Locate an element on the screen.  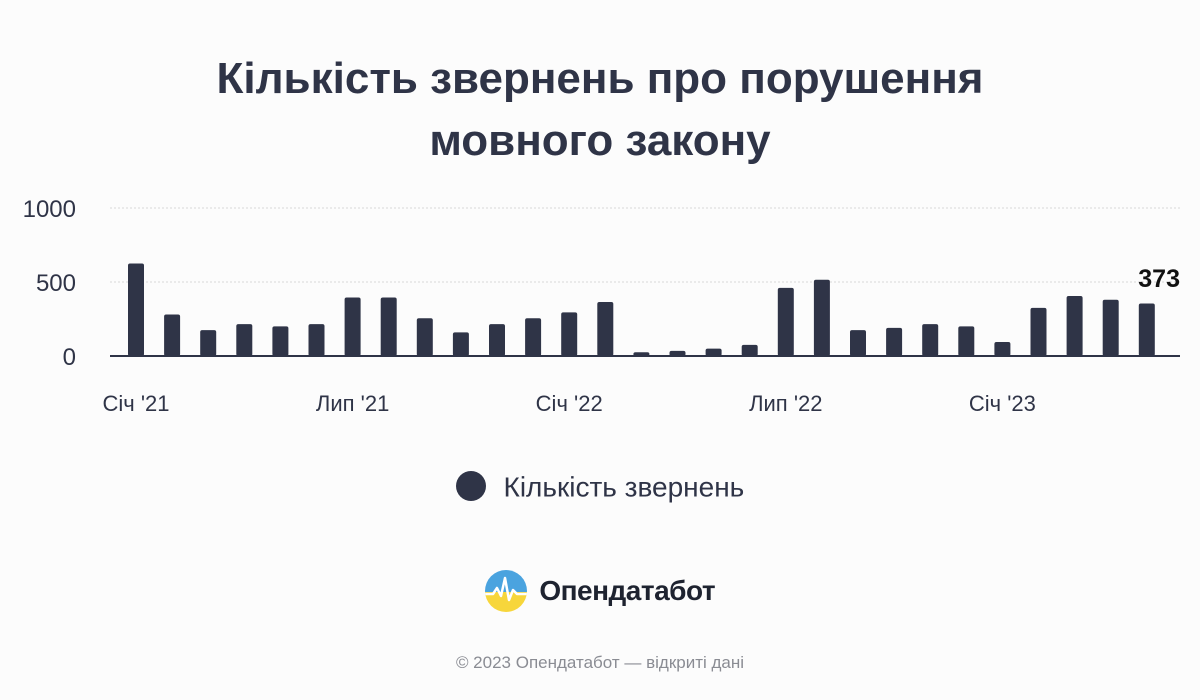
legend: Кількість звернень is located at coordinates (600, 487).